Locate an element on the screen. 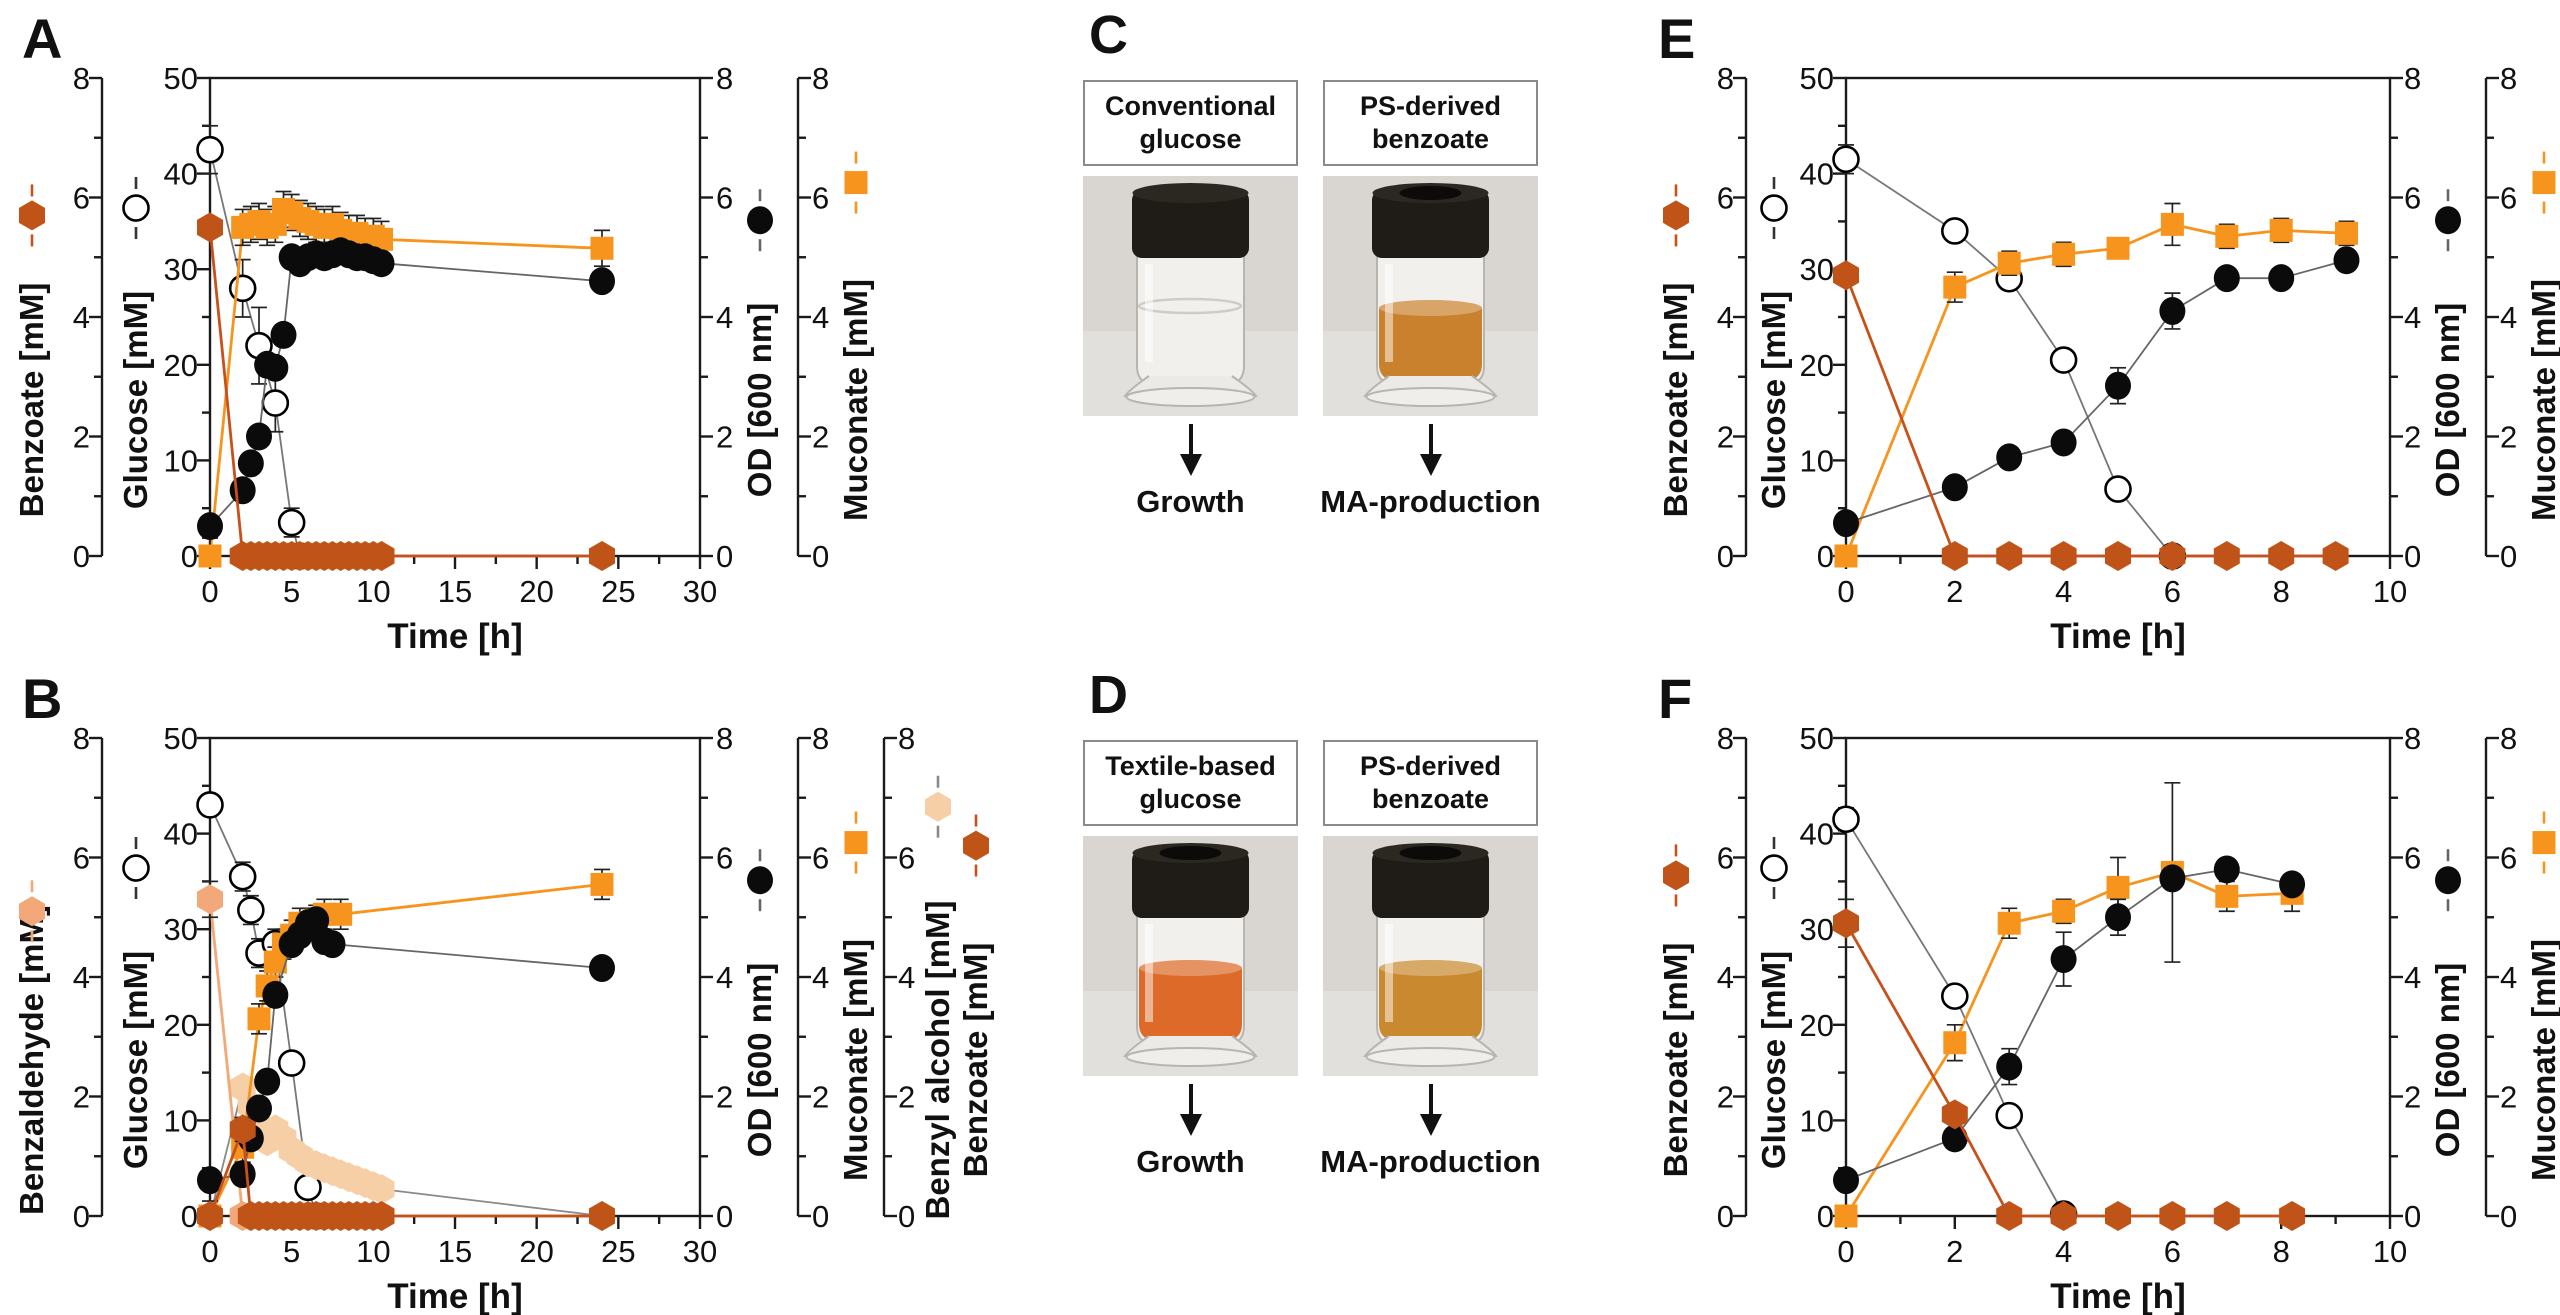 The height and width of the screenshot is (1315, 2560). axis-Benzaldehyde [mM]: 0 2 4 6 8 Benzaldehyde [mM] is located at coordinates (58, 977).